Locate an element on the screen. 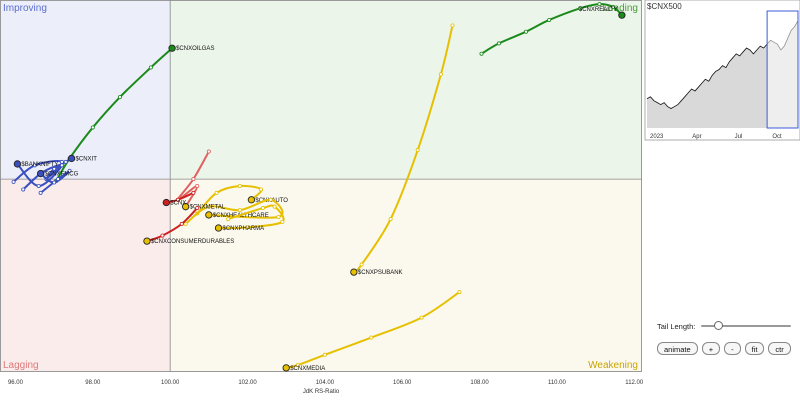 The height and width of the screenshot is (400, 800). quadrant-label-lagging: Lagging is located at coordinates (21, 365).